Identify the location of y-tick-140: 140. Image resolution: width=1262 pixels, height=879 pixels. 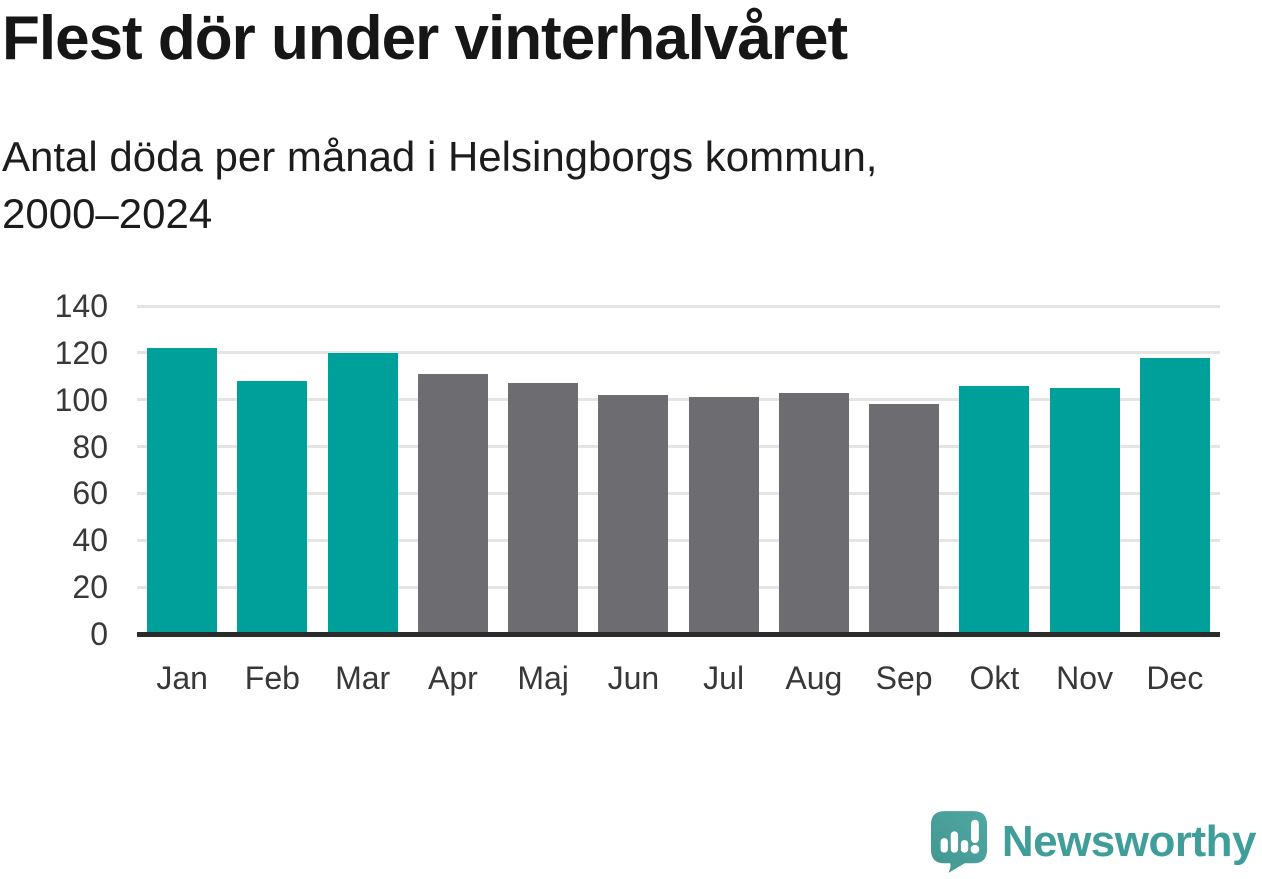
(81, 306).